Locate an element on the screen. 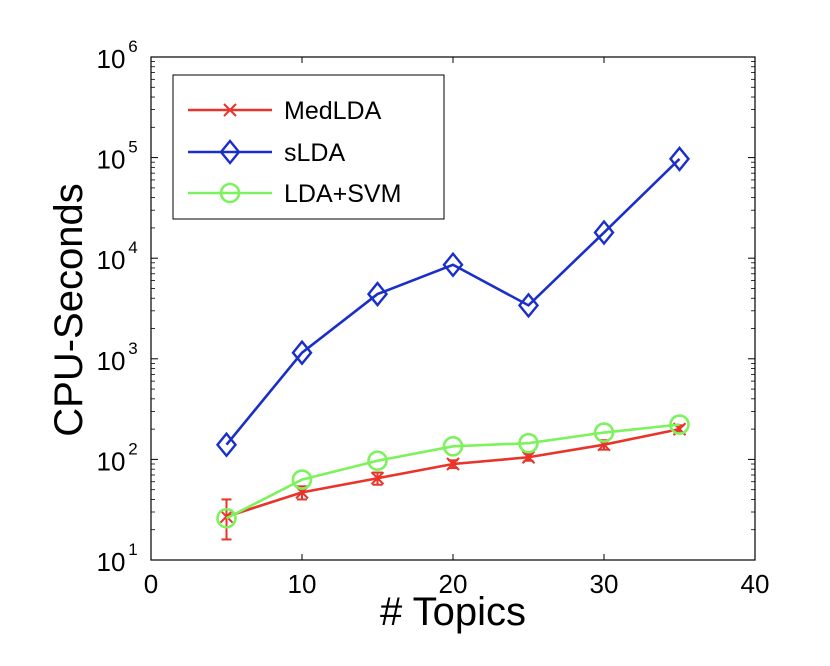 This screenshot has width=830, height=666. series-lda-svm is located at coordinates (453, 471).